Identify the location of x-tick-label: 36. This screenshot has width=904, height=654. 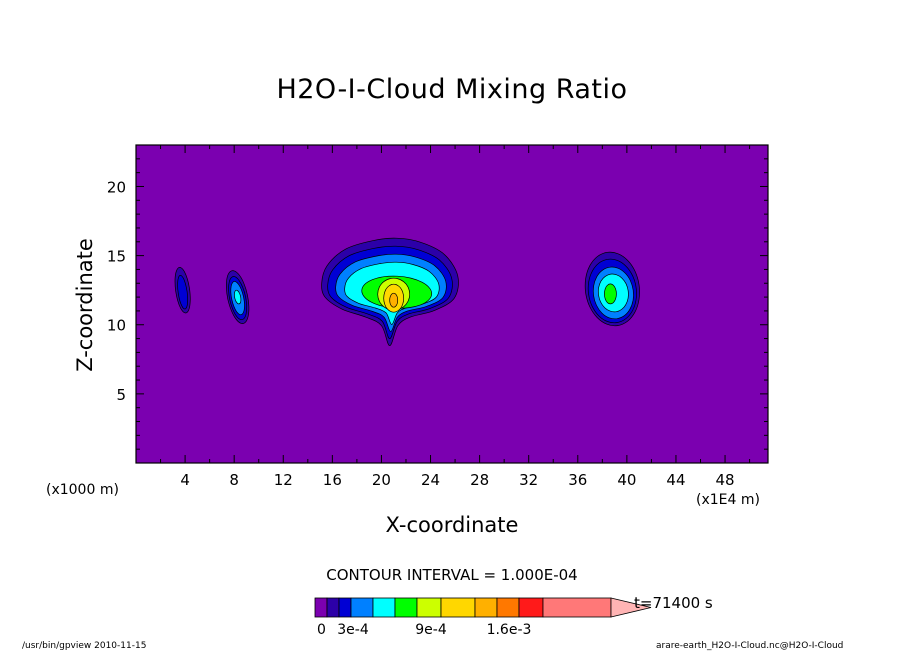
(577, 480).